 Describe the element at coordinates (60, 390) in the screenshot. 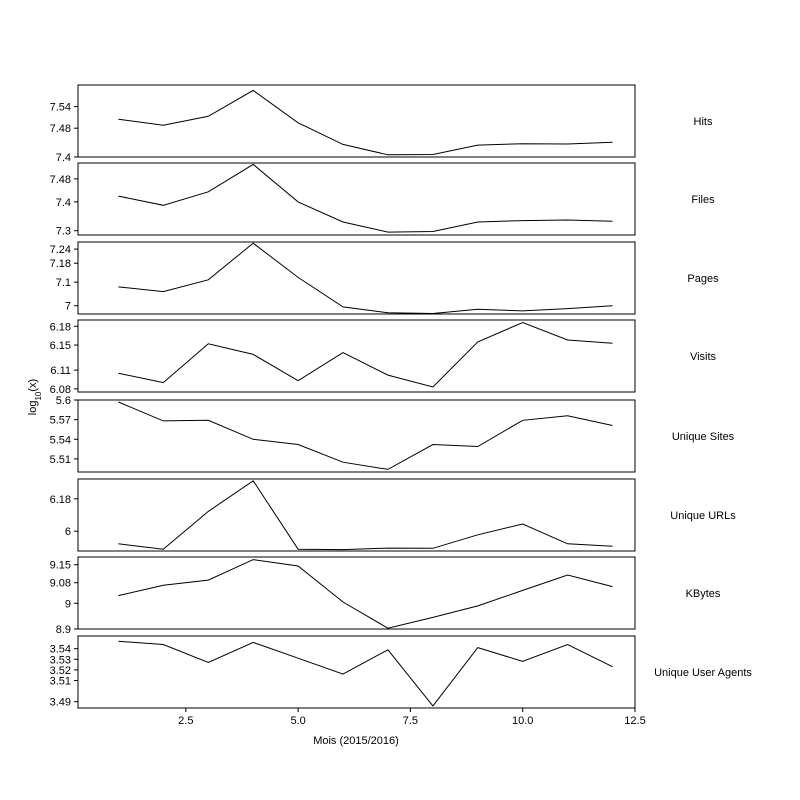

I see `y-tick-label: 6.08` at that location.